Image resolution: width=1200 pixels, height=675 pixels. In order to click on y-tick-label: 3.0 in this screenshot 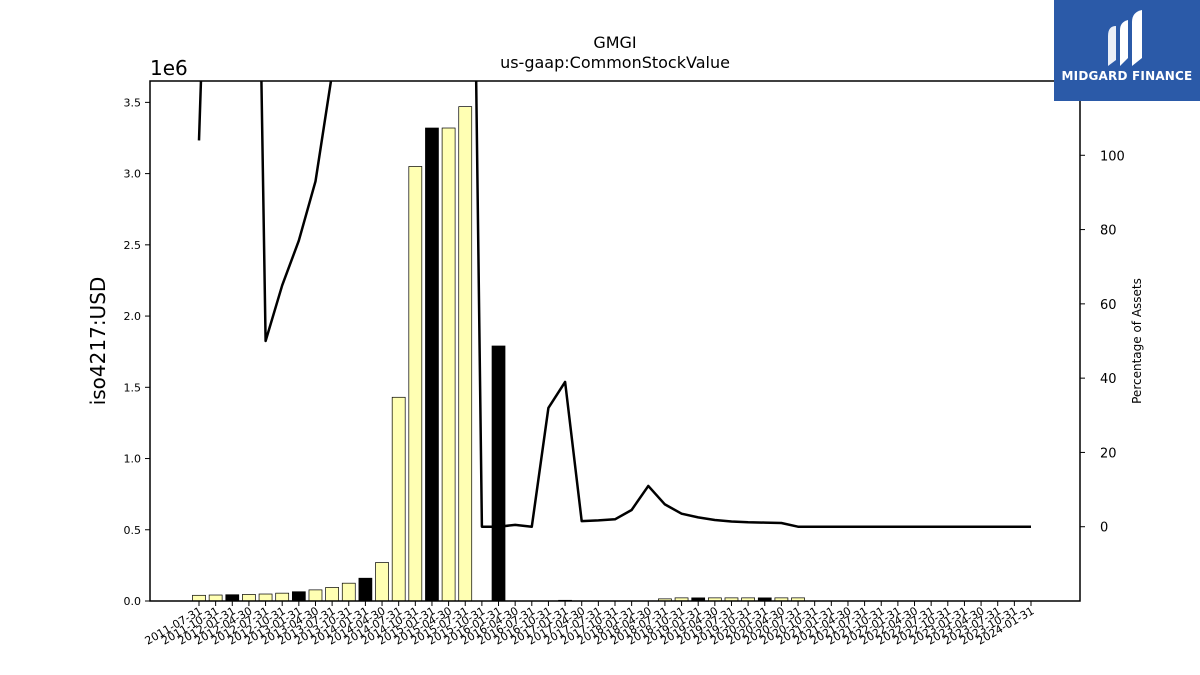, I will do `click(133, 174)`.